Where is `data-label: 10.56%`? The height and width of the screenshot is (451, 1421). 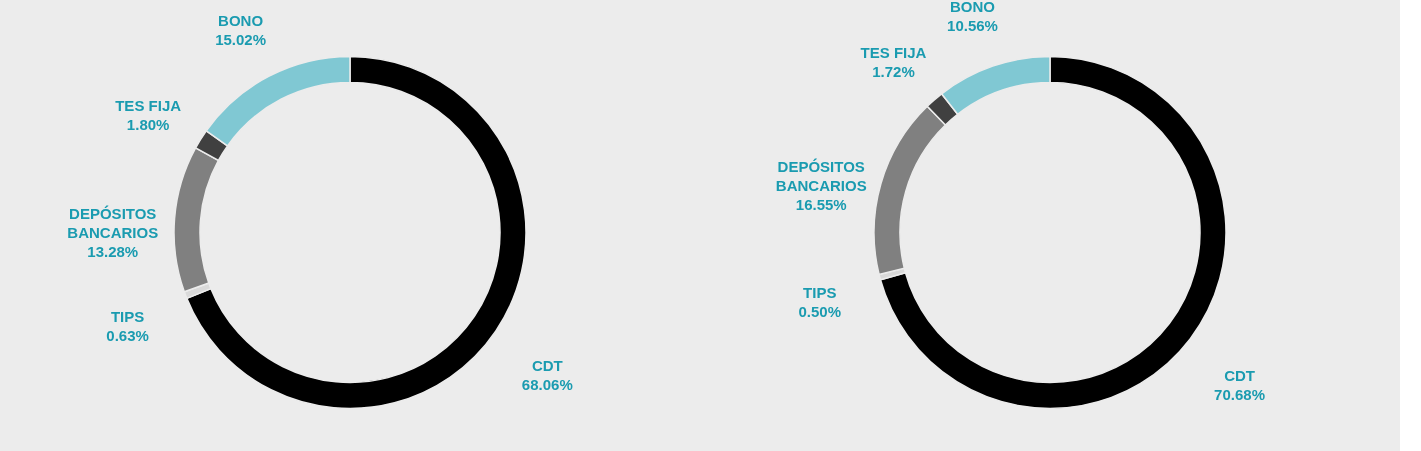 data-label: 10.56% is located at coordinates (972, 26).